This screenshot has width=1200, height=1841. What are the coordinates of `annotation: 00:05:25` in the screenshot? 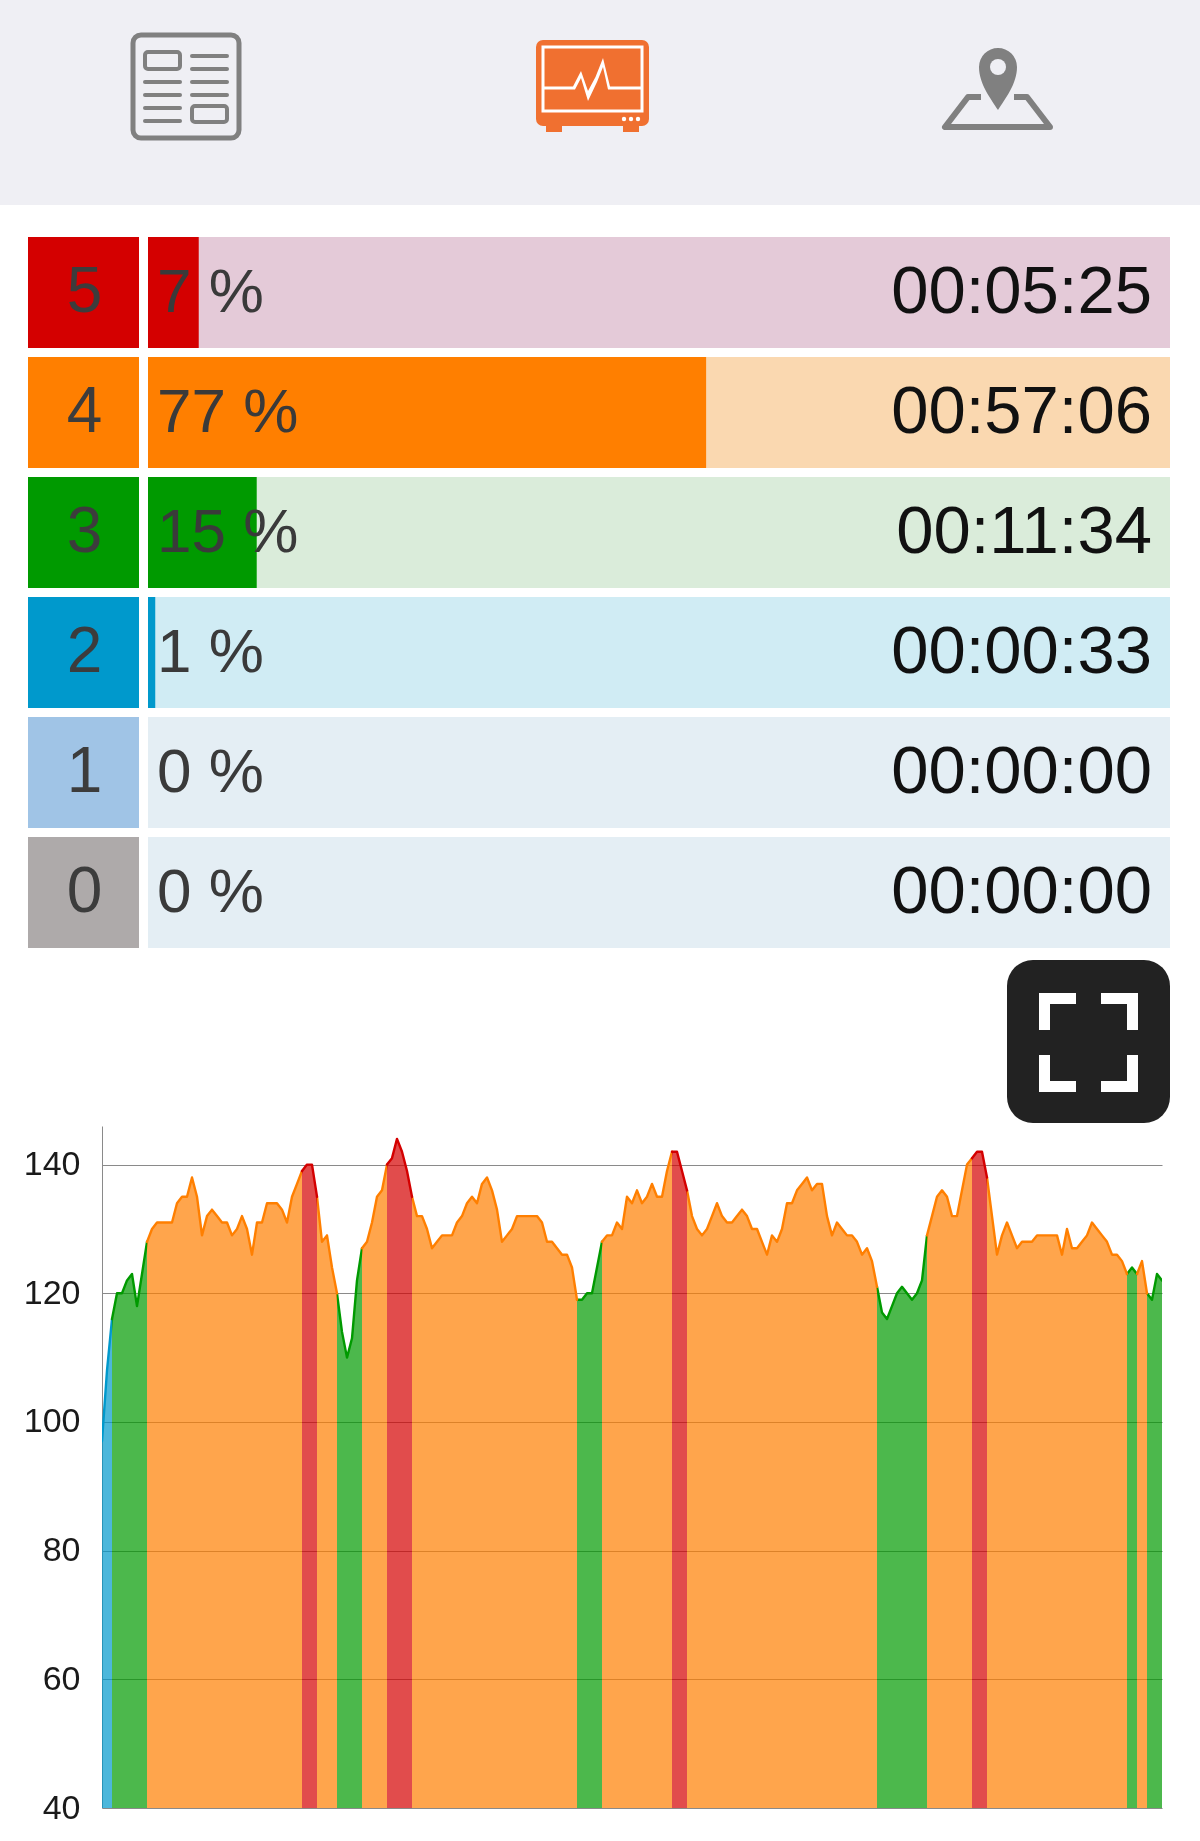 It's located at (1021, 289).